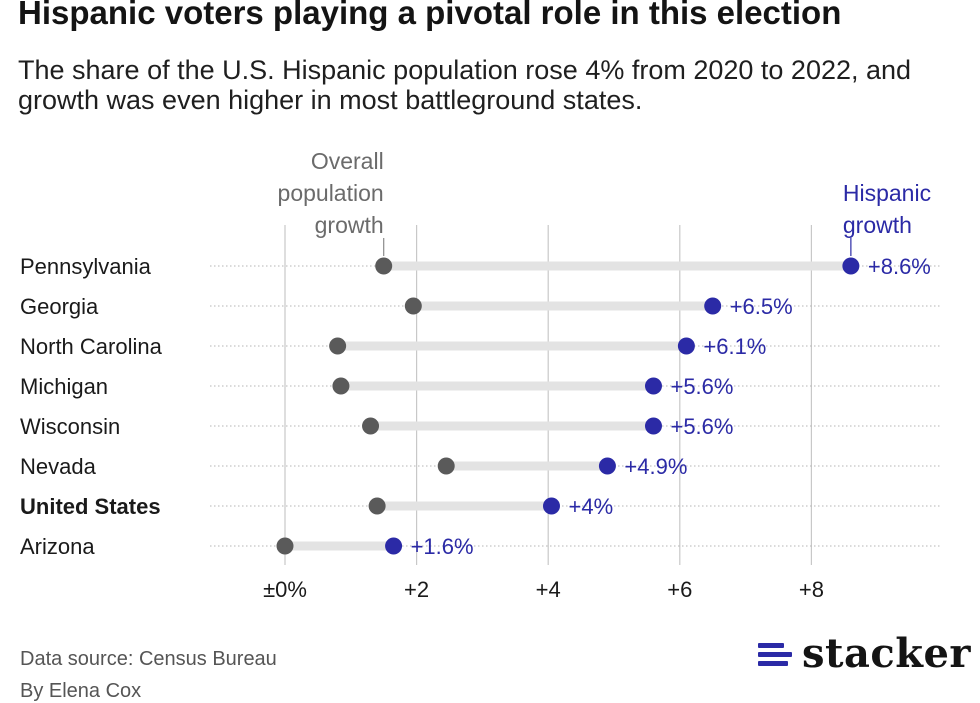 This screenshot has width=980, height=703. I want to click on overall-series-label: Overall, so click(347, 161).